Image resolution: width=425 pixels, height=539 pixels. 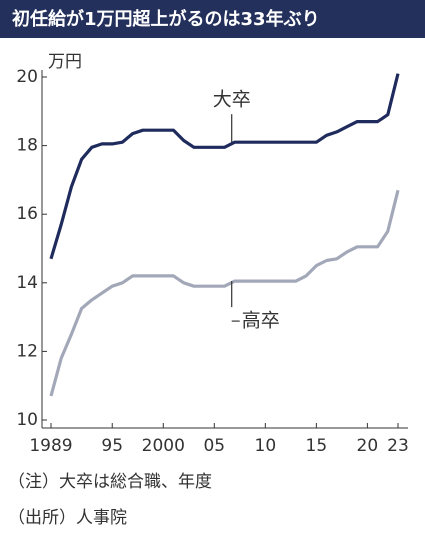 What do you see at coordinates (398, 446) in the screenshot?
I see `x-tick-label: 23` at bounding box center [398, 446].